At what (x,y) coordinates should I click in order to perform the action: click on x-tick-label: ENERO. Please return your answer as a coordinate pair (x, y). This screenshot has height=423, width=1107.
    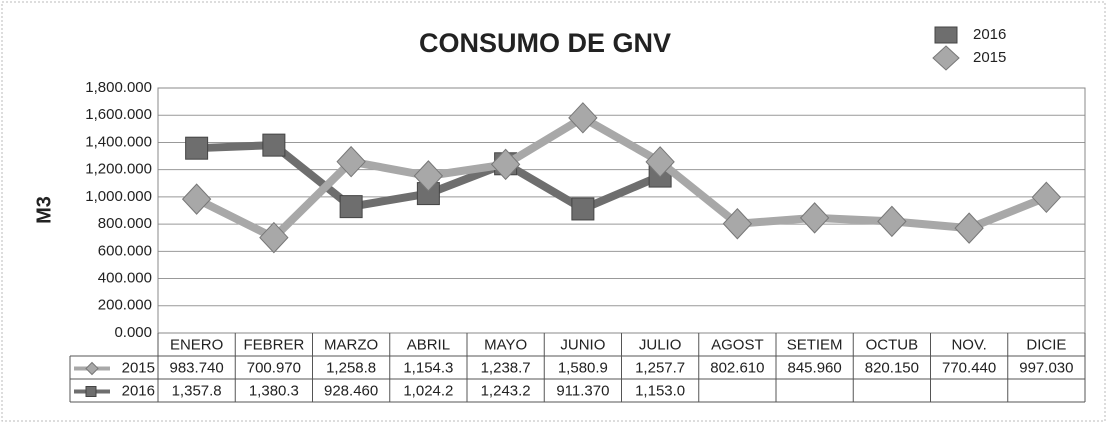
    Looking at the image, I should click on (196, 344).